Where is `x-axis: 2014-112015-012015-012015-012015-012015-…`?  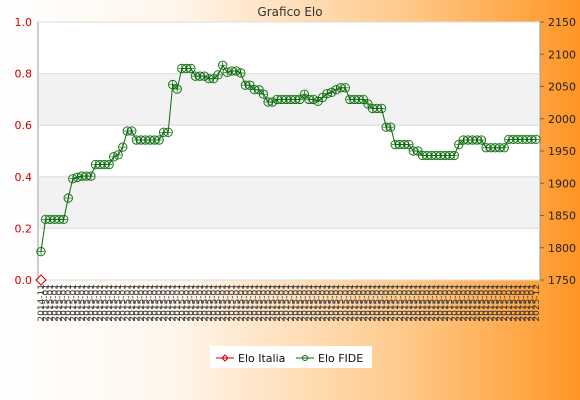 x-axis: 2014-112015-012015-012015-012015-012015-… is located at coordinates (289, 303).